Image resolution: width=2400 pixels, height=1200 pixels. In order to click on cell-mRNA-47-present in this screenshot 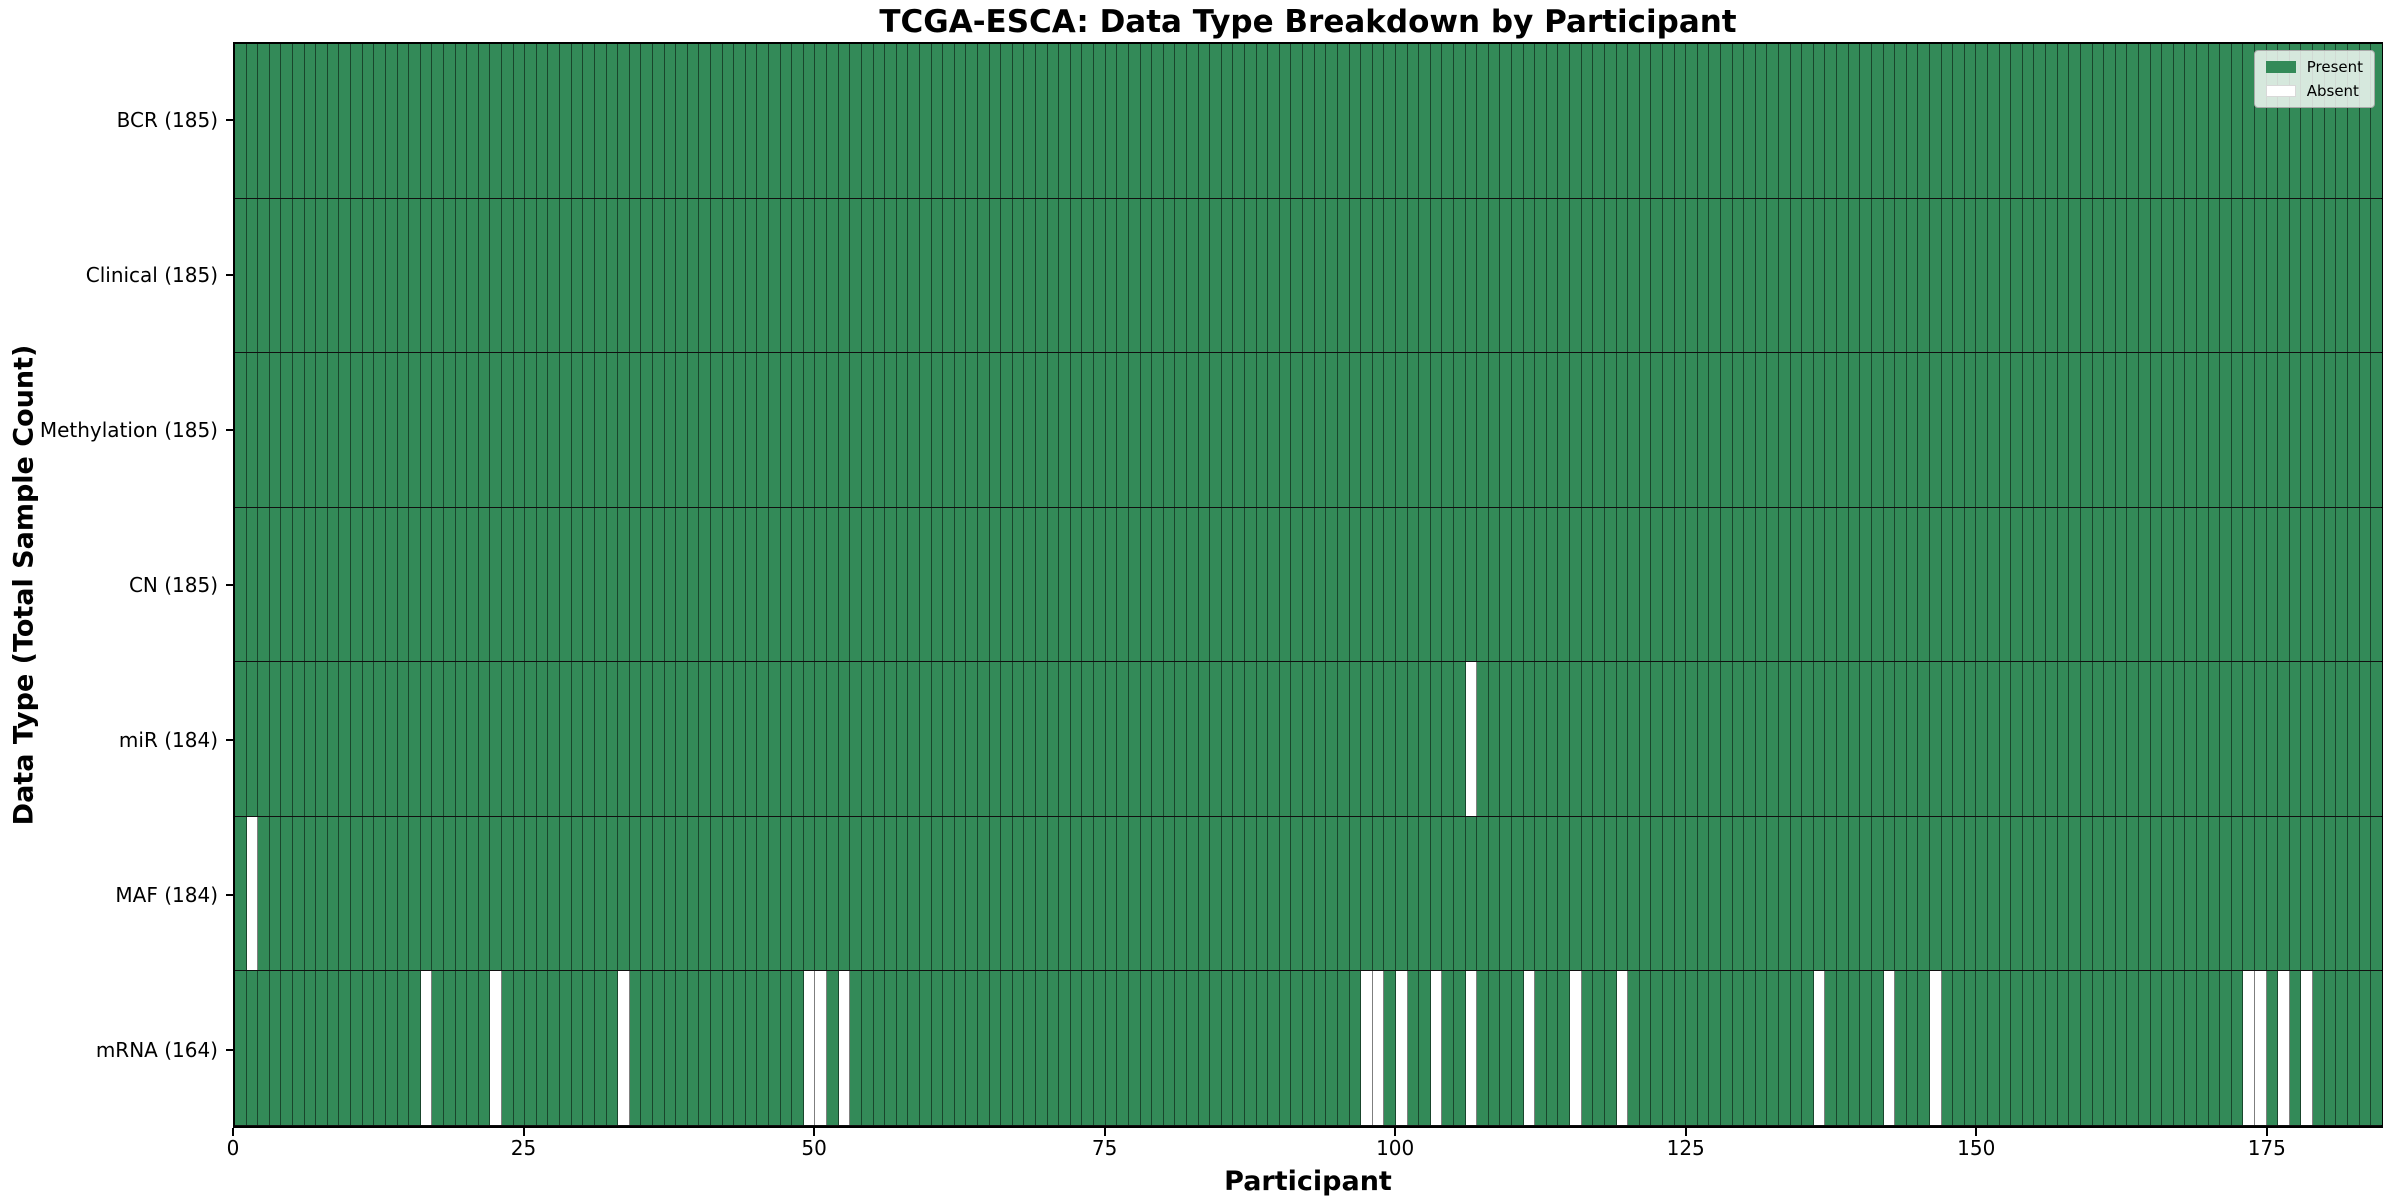, I will do `click(786, 1048)`.